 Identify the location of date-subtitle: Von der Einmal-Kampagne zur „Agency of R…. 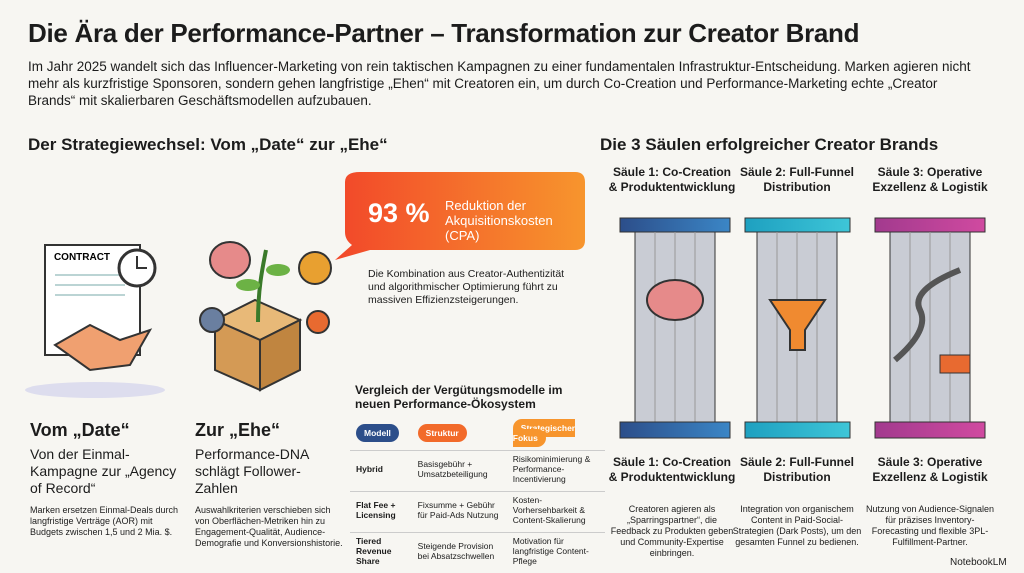
(103, 471).